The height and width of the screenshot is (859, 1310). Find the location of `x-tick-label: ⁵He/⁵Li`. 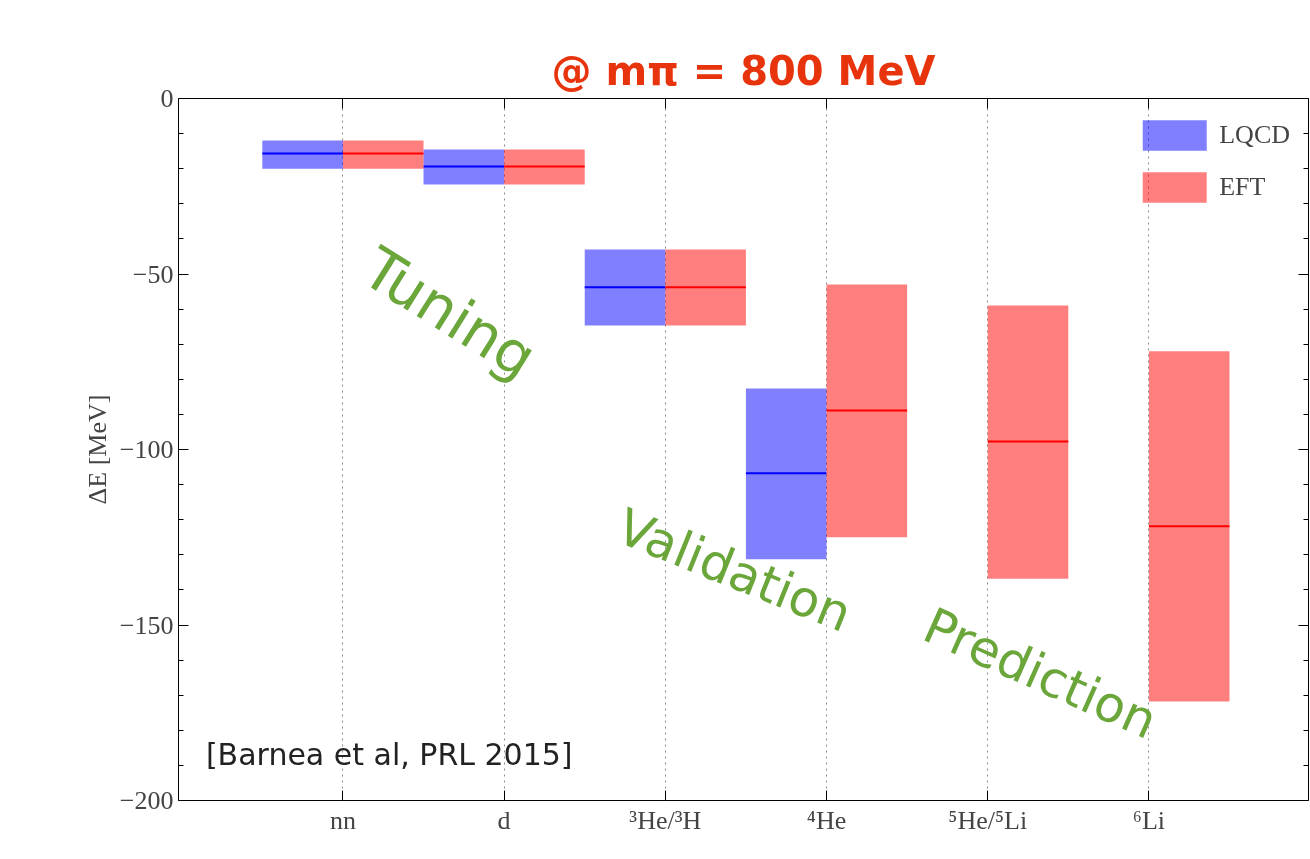

x-tick-label: ⁵He/⁵Li is located at coordinates (988, 820).